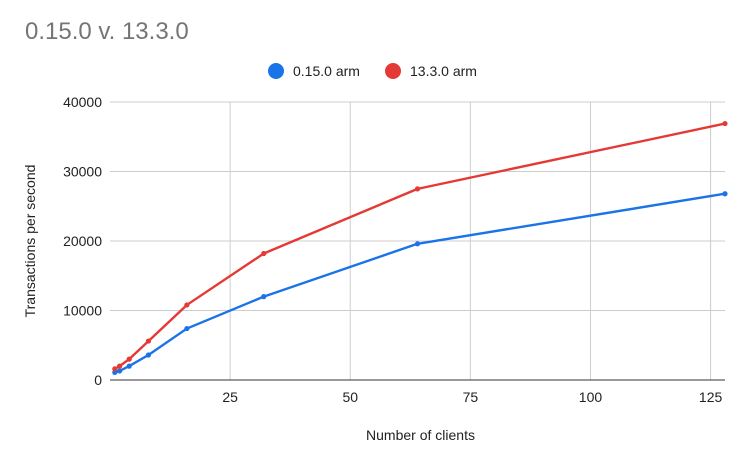 This screenshot has height=465, width=750. What do you see at coordinates (230, 397) in the screenshot?
I see `x-tick-label: 25` at bounding box center [230, 397].